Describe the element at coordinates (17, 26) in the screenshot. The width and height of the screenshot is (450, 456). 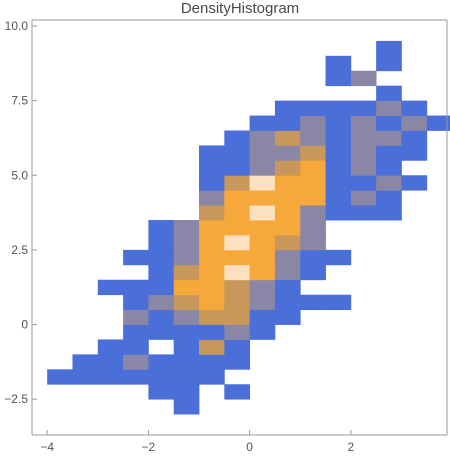
I see `y-tick-label: 10.0` at that location.